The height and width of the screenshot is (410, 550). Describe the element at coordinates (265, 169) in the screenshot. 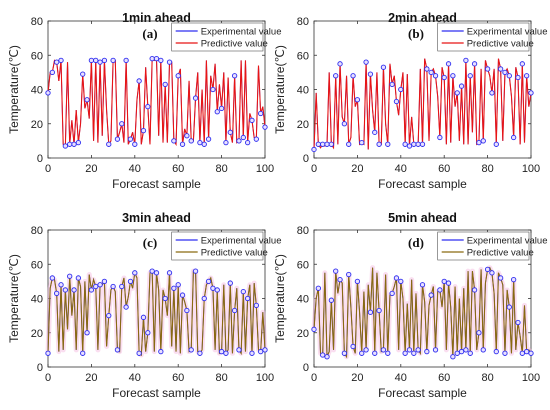

I see `x-tick-label: 100` at that location.